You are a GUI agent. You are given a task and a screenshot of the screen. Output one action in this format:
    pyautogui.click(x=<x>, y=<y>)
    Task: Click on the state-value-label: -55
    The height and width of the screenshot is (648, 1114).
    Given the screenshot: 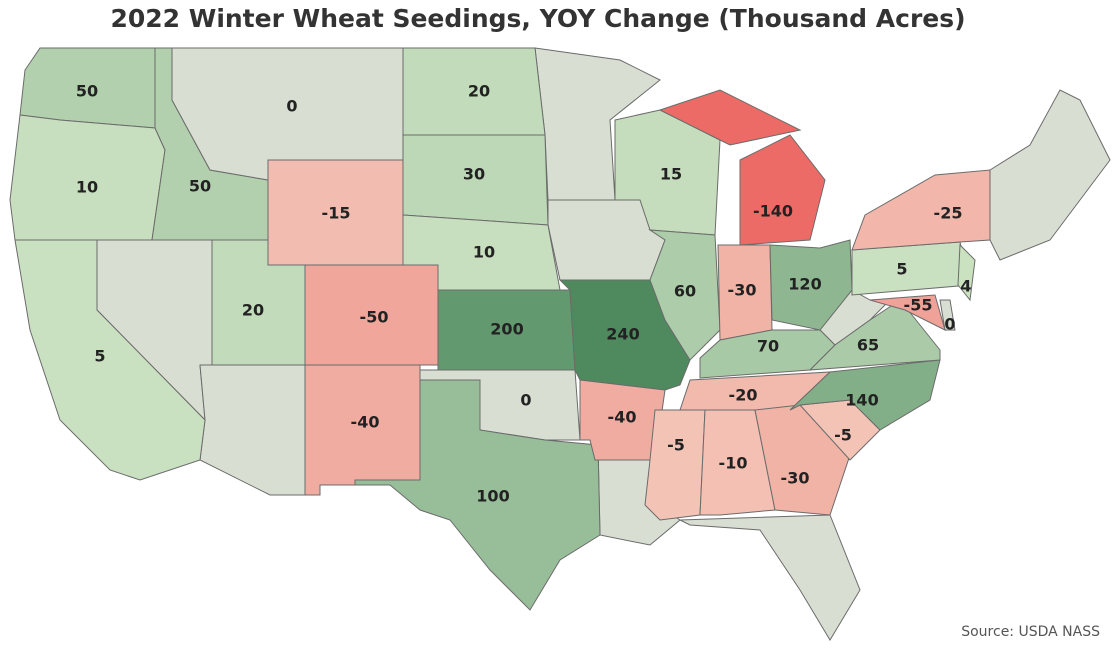 What is the action you would take?
    pyautogui.click(x=918, y=305)
    